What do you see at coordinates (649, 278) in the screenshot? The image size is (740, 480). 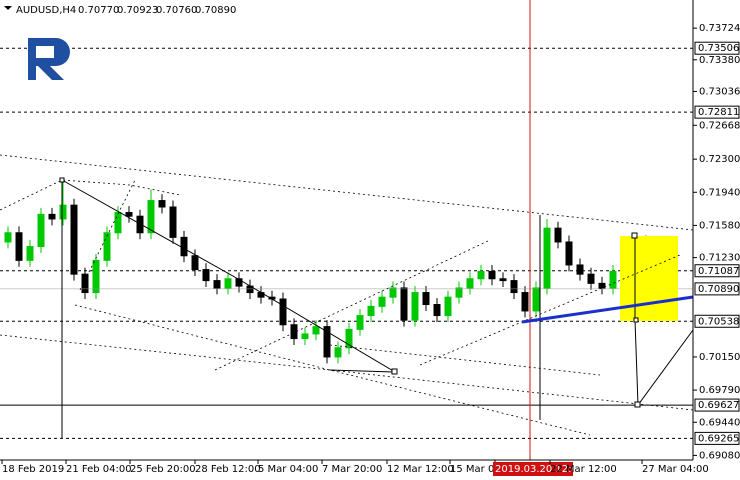 I see `target-zone` at bounding box center [649, 278].